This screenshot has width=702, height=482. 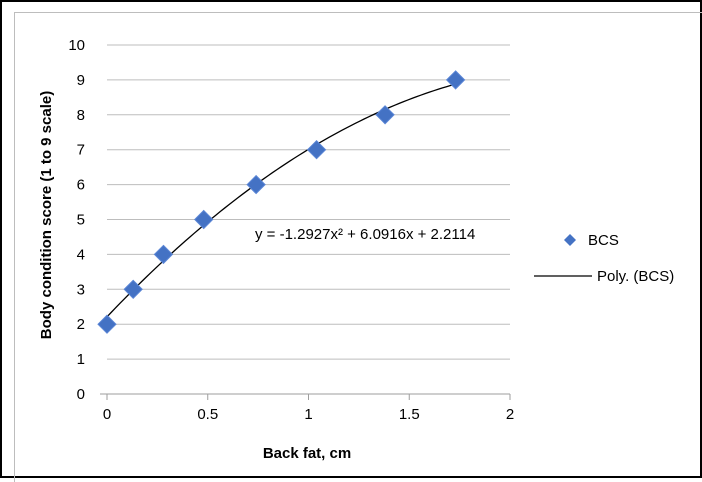 What do you see at coordinates (81, 150) in the screenshot?
I see `y-tick-label: 7` at bounding box center [81, 150].